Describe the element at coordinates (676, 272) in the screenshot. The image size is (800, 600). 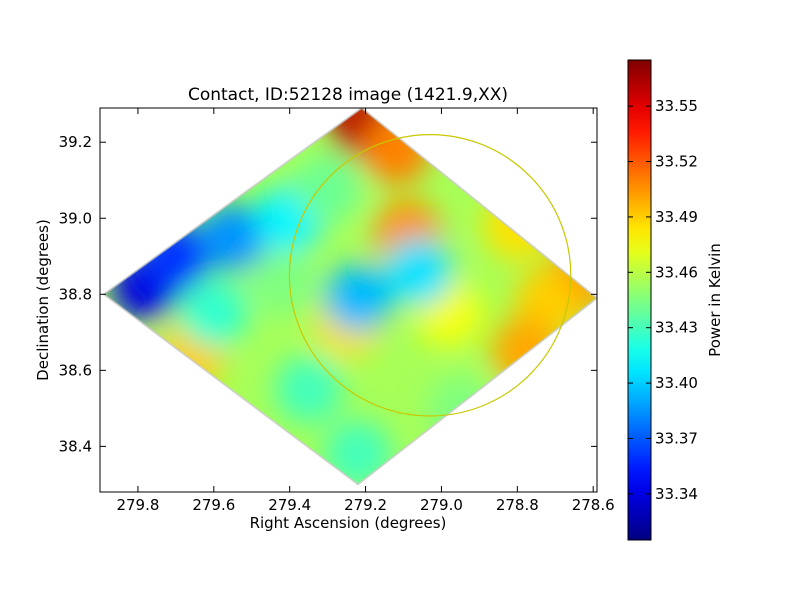
I see `colorbar-tick-label: 33.46` at that location.